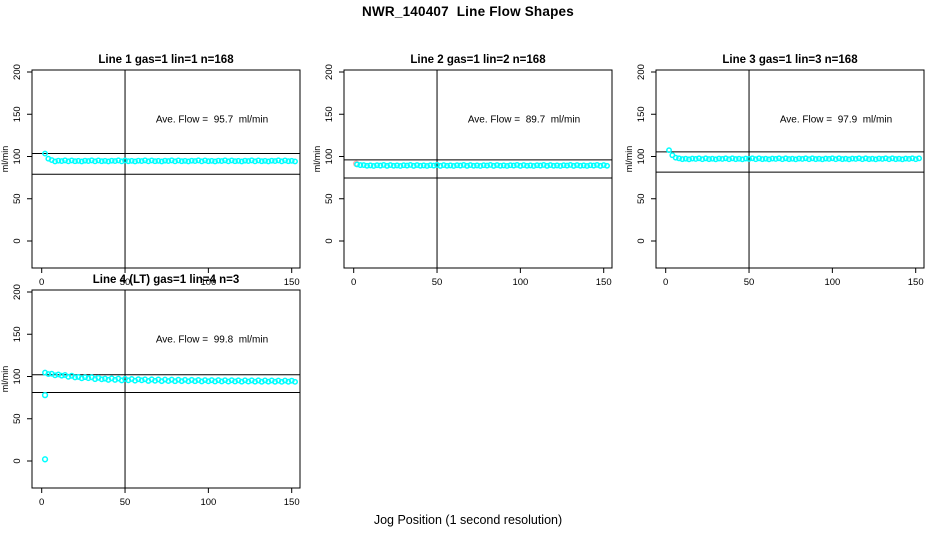 The width and height of the screenshot is (936, 540). I want to click on x-tick-label: 100, so click(208, 282).